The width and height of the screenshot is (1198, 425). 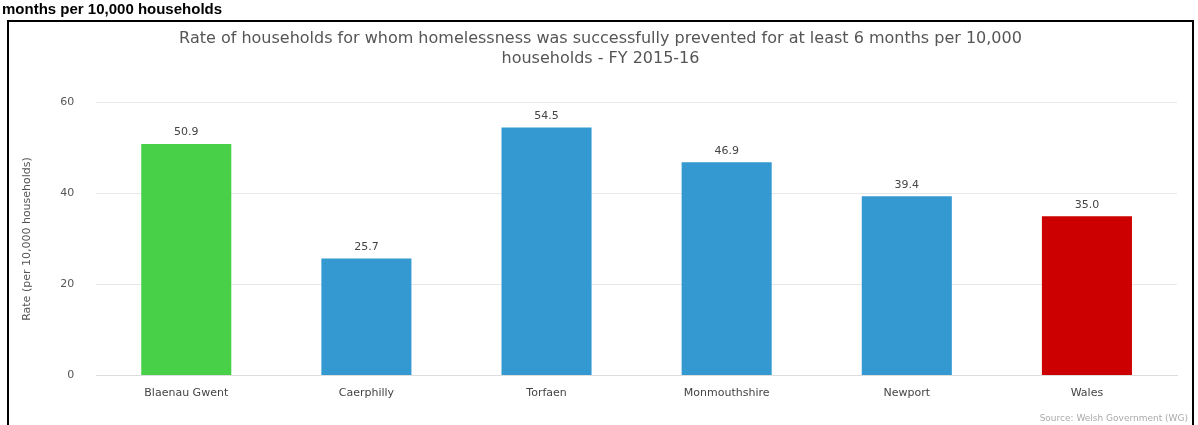 I want to click on text: months per 10,000 households, so click(x=112, y=8).